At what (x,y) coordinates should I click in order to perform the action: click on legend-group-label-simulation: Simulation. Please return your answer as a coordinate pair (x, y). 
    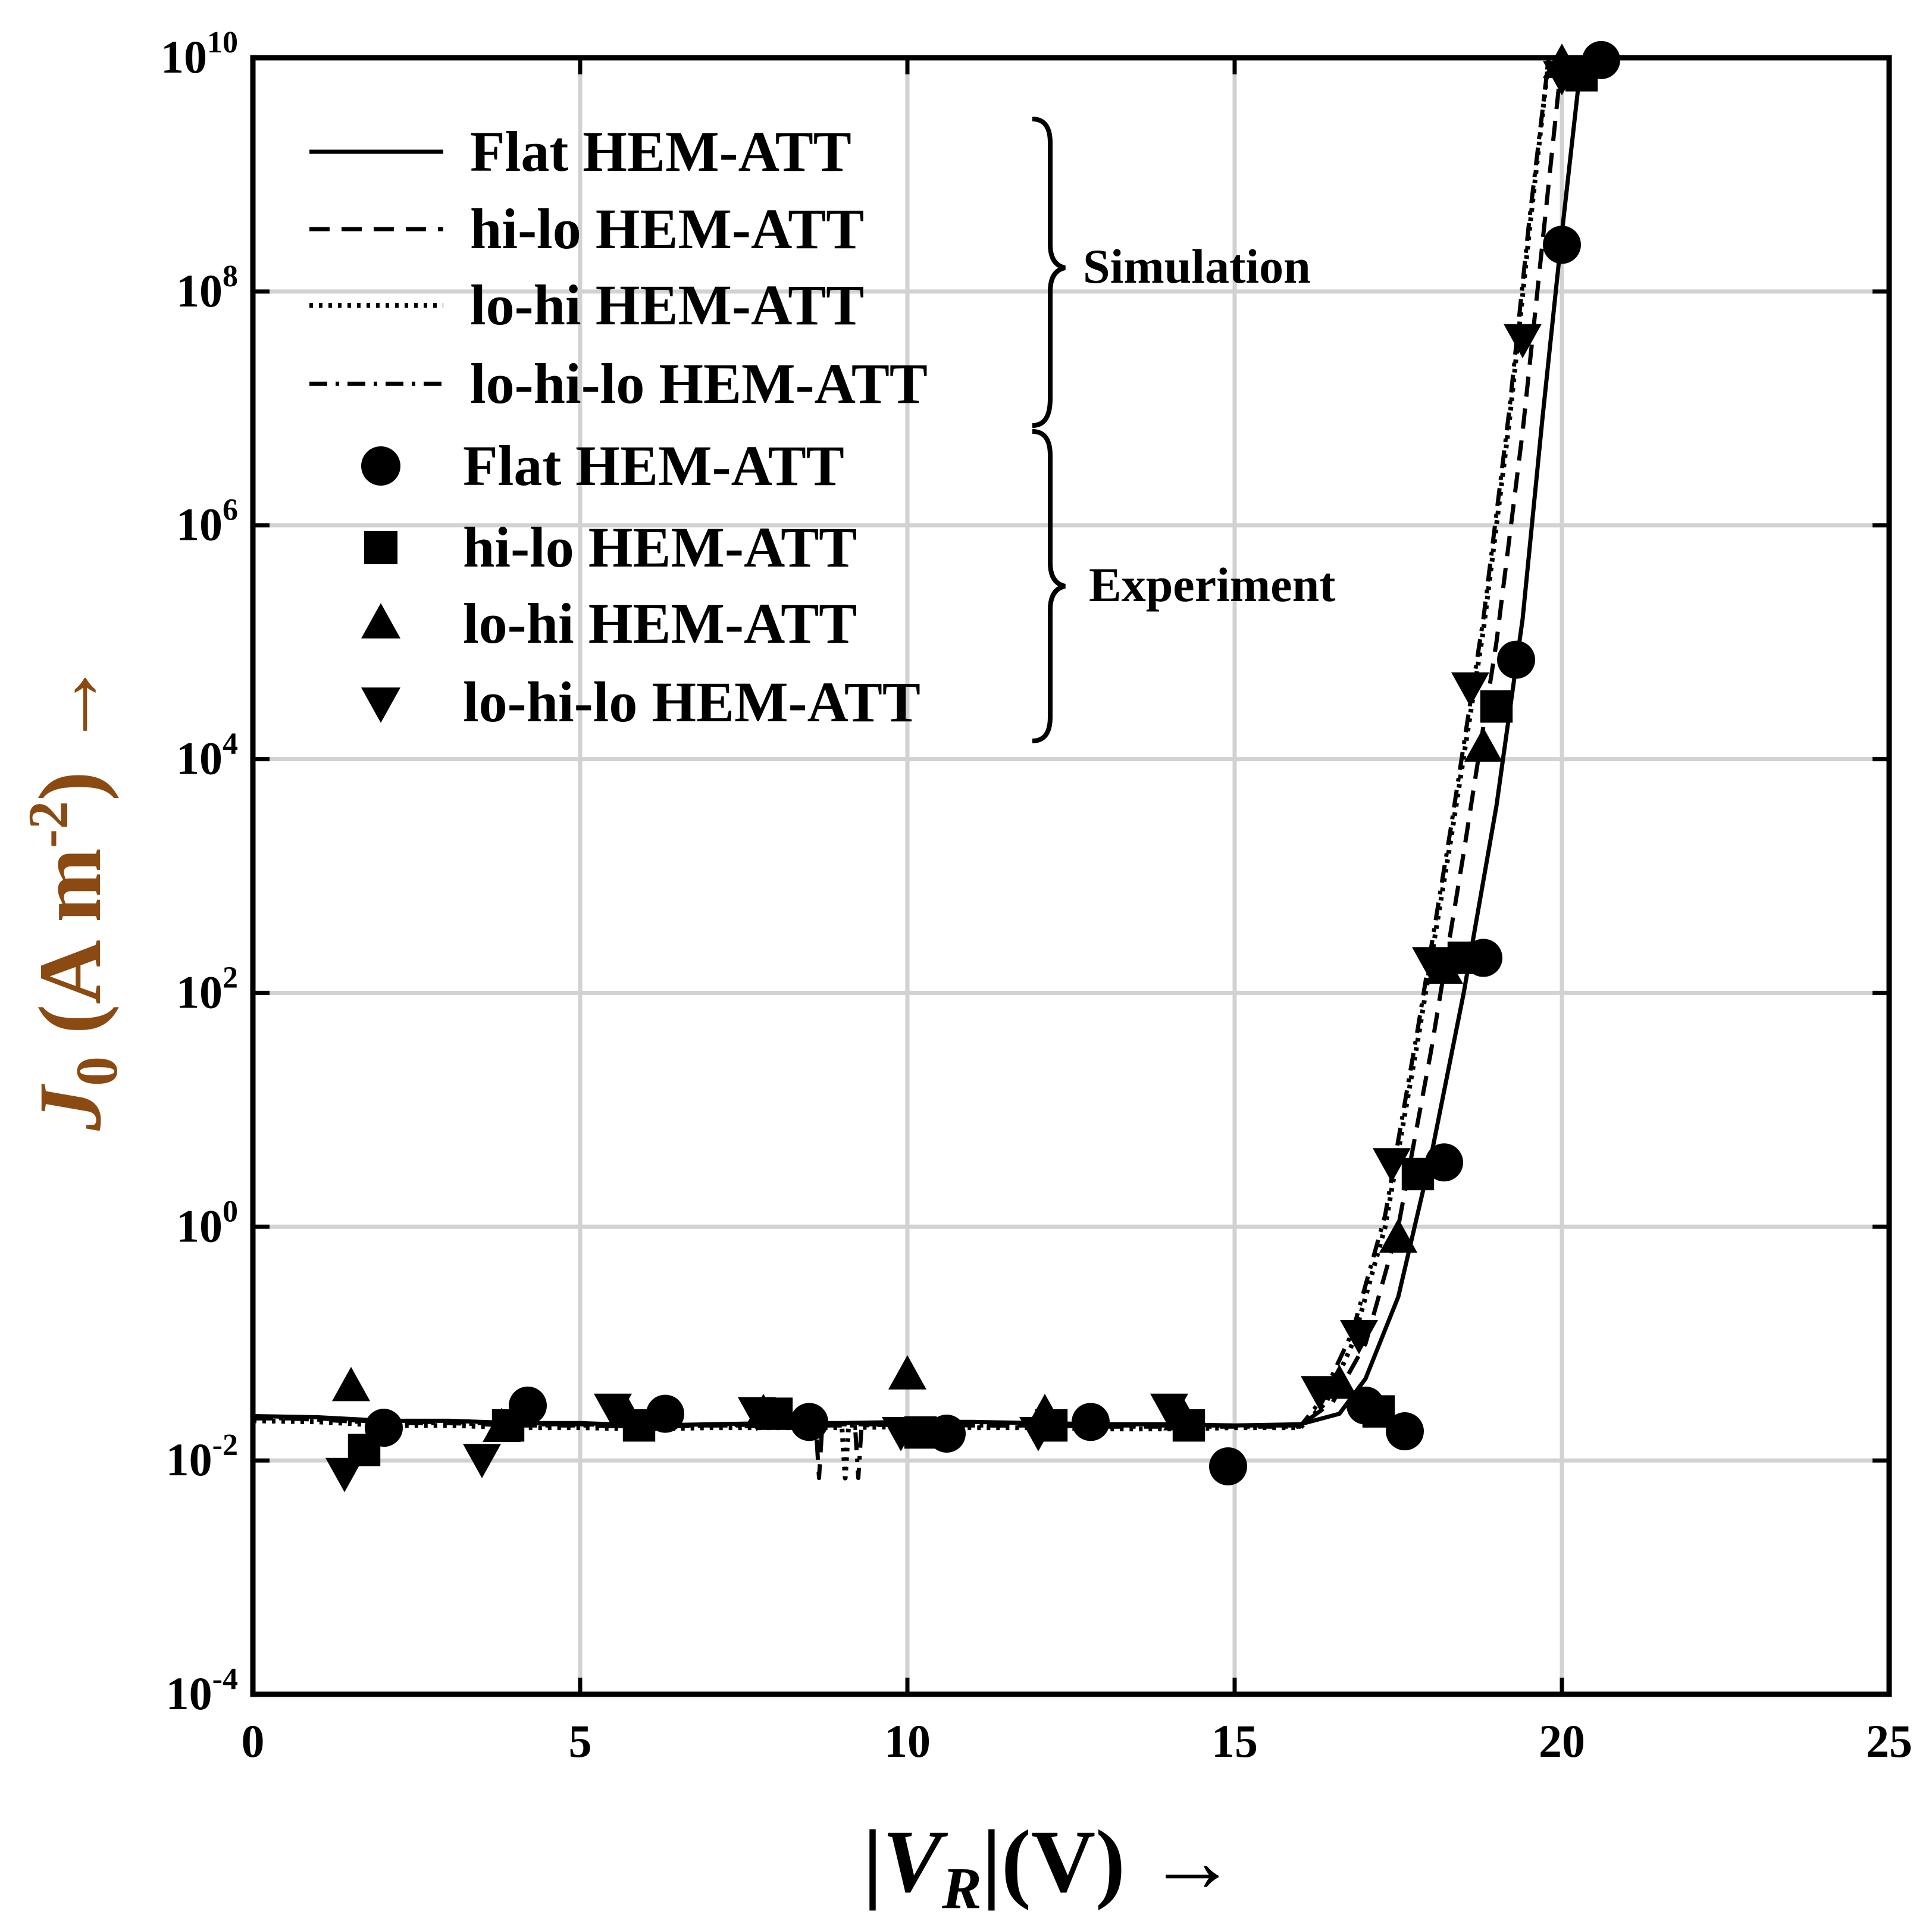
    Looking at the image, I should click on (1197, 266).